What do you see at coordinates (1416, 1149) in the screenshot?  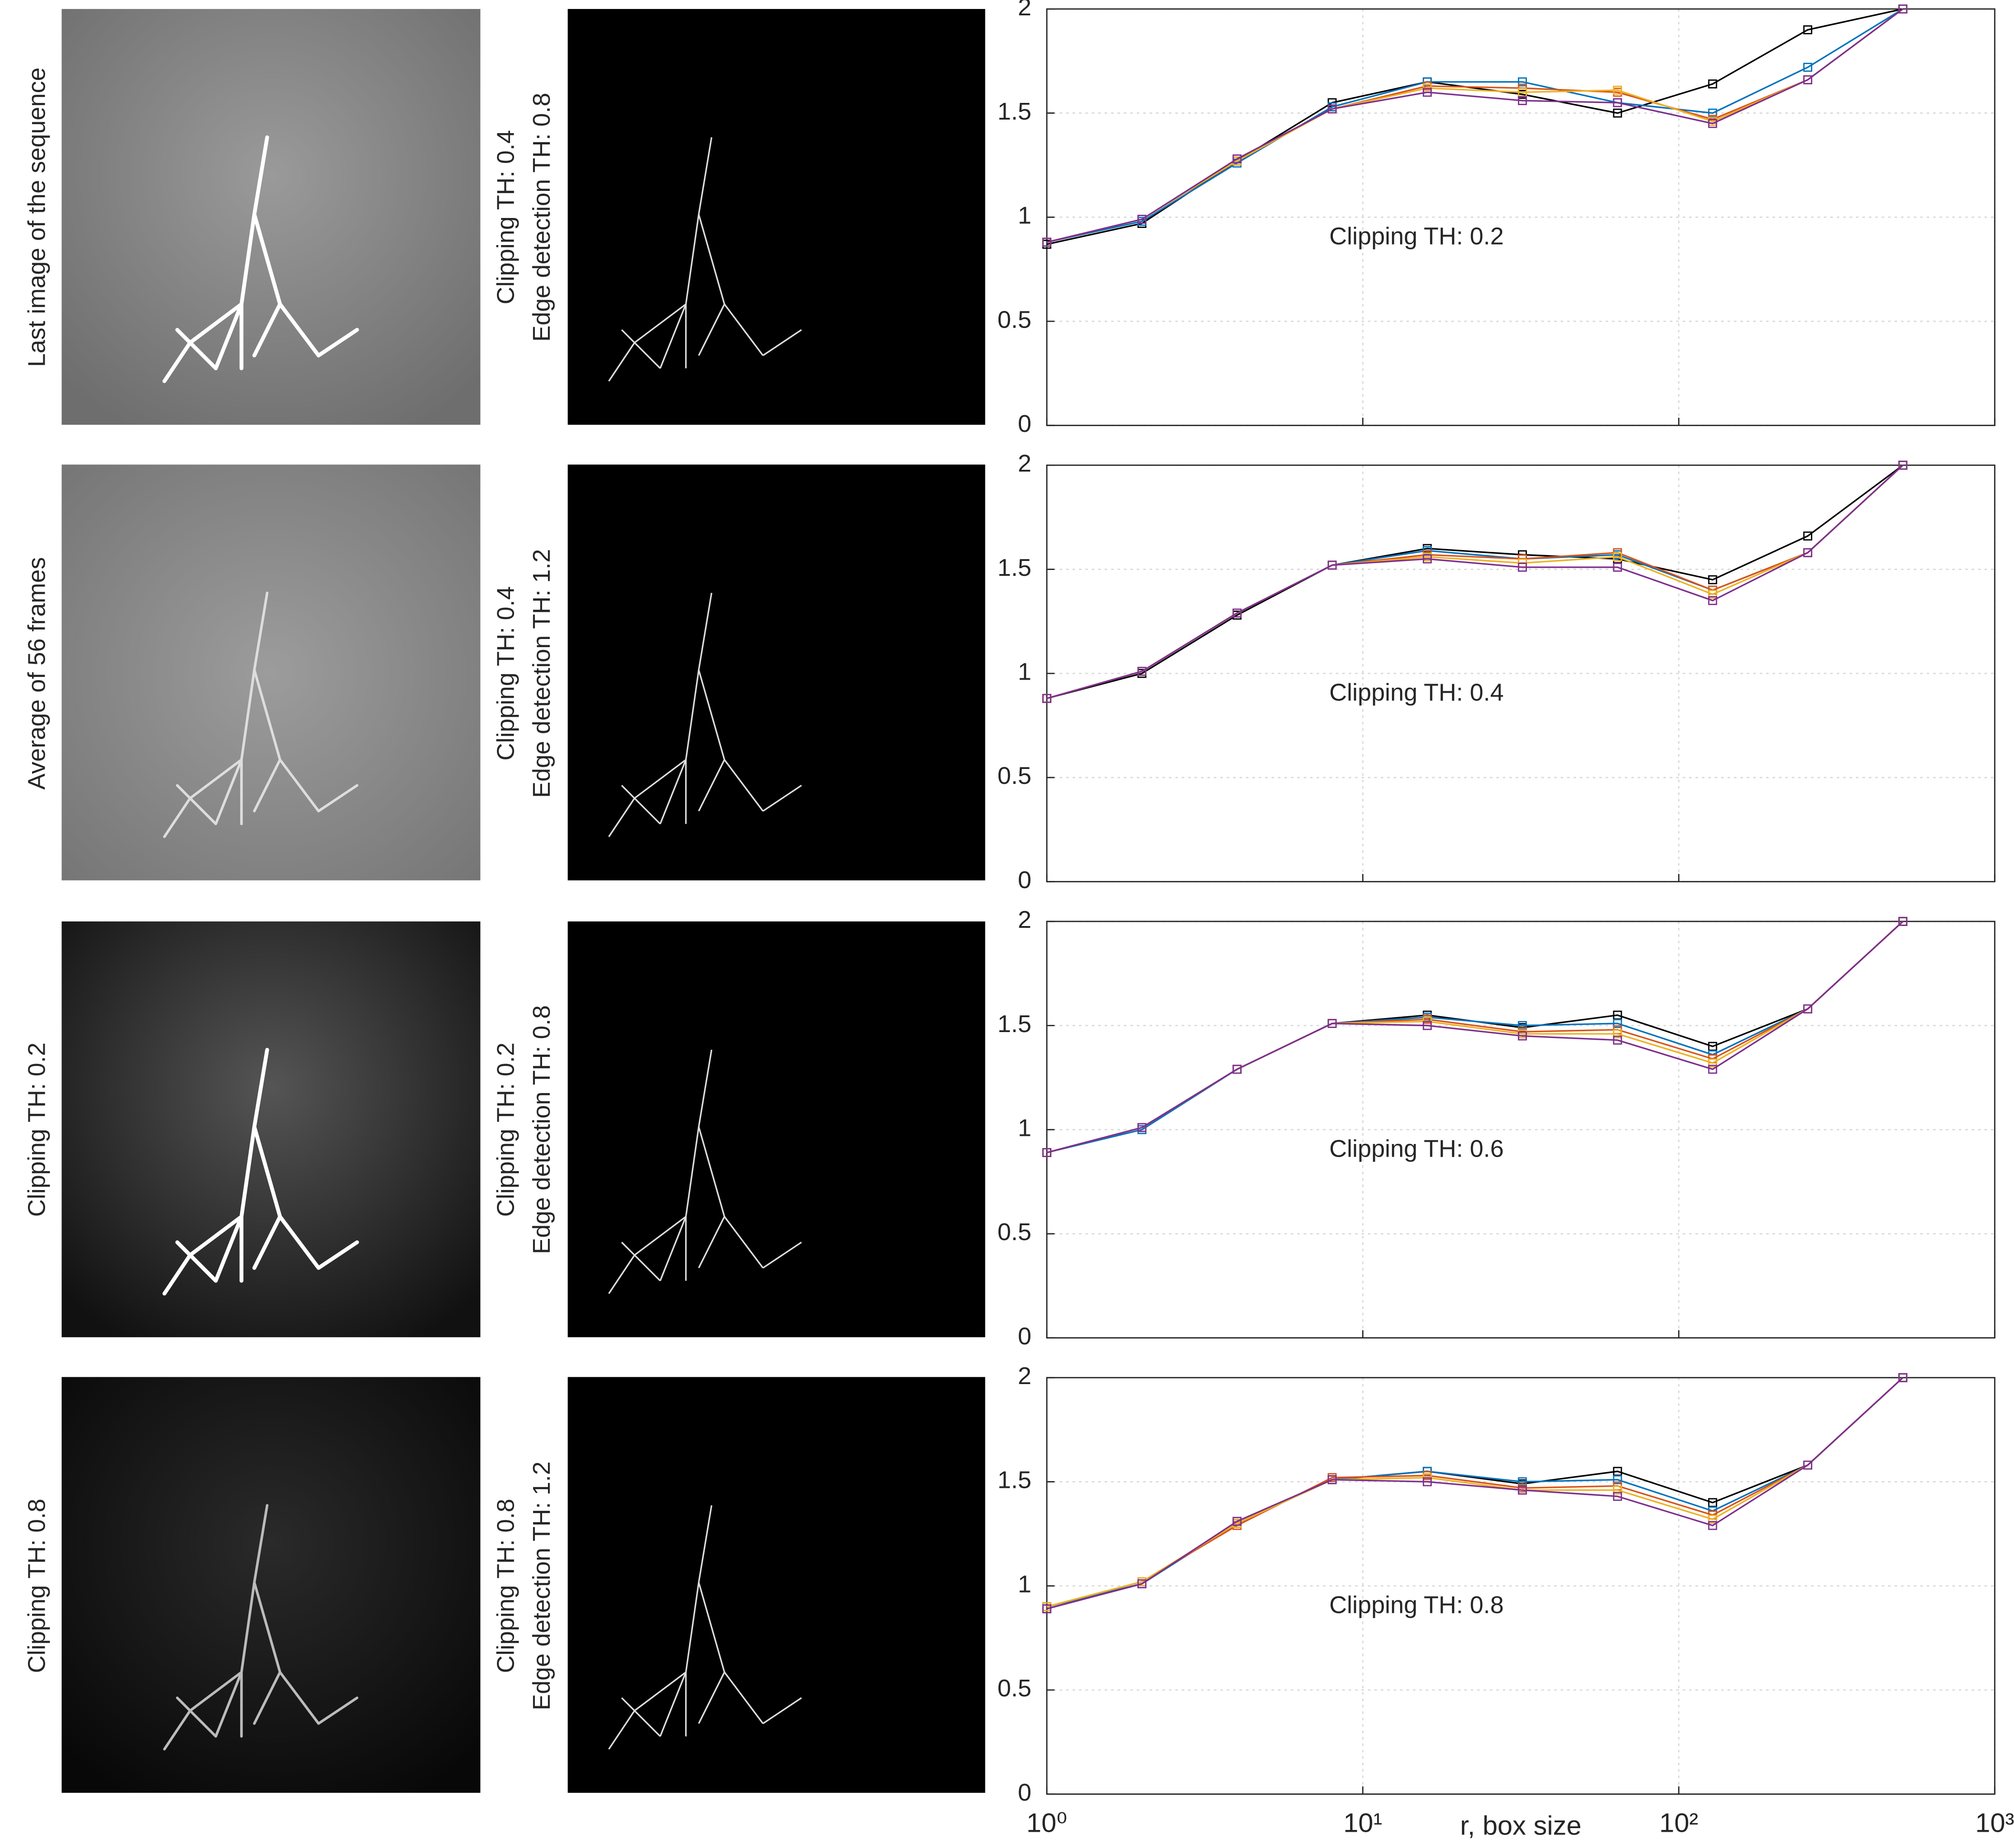 I see `annotation: Clipping TH: 0.6` at bounding box center [1416, 1149].